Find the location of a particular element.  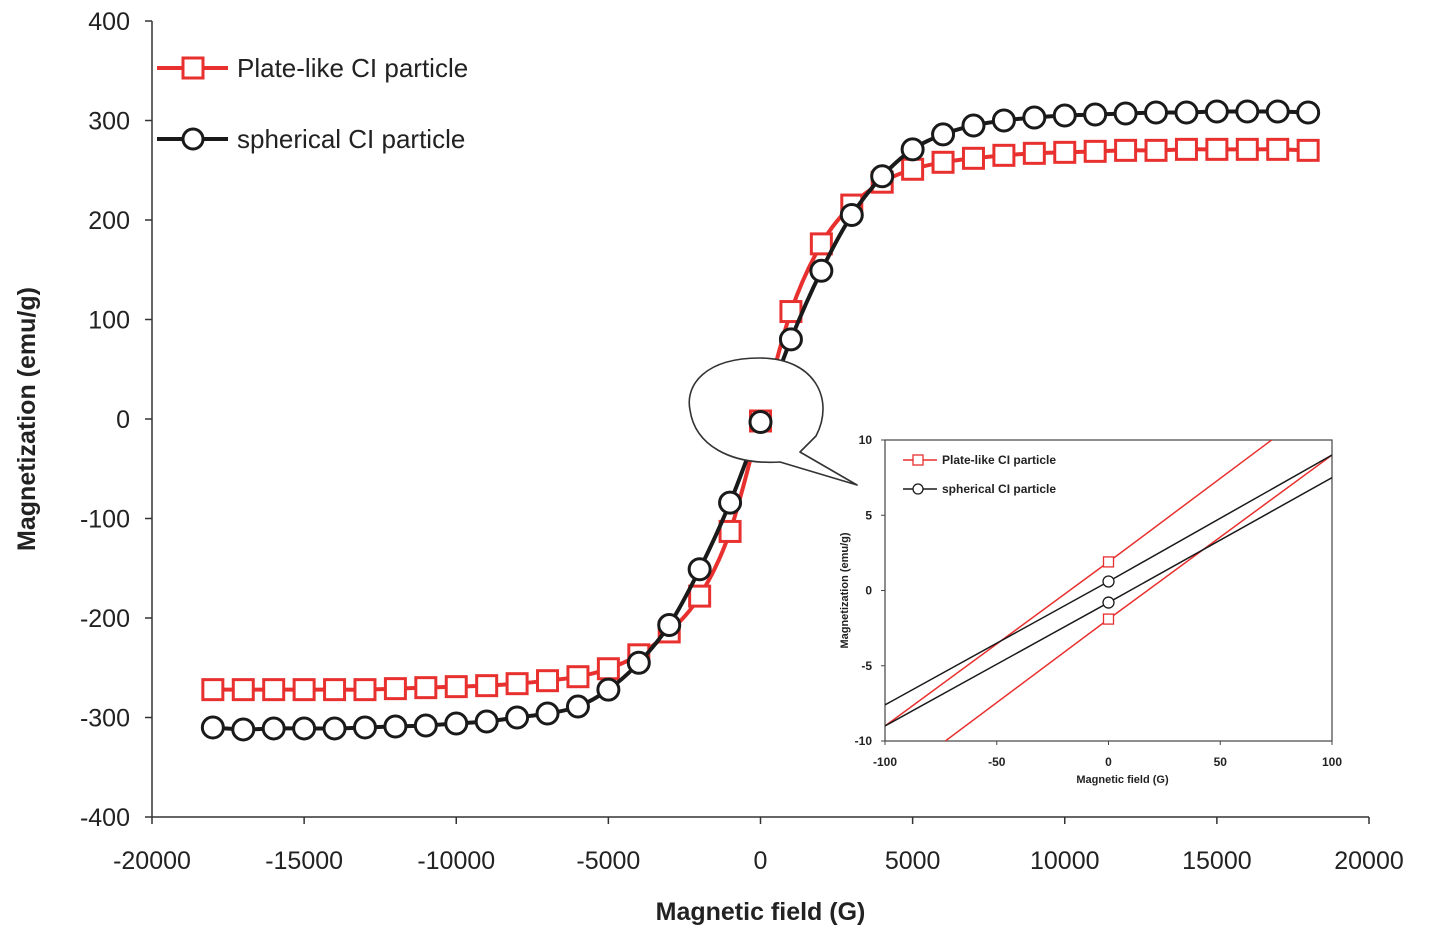

inset-x-tick-label: 100 is located at coordinates (1332, 762).